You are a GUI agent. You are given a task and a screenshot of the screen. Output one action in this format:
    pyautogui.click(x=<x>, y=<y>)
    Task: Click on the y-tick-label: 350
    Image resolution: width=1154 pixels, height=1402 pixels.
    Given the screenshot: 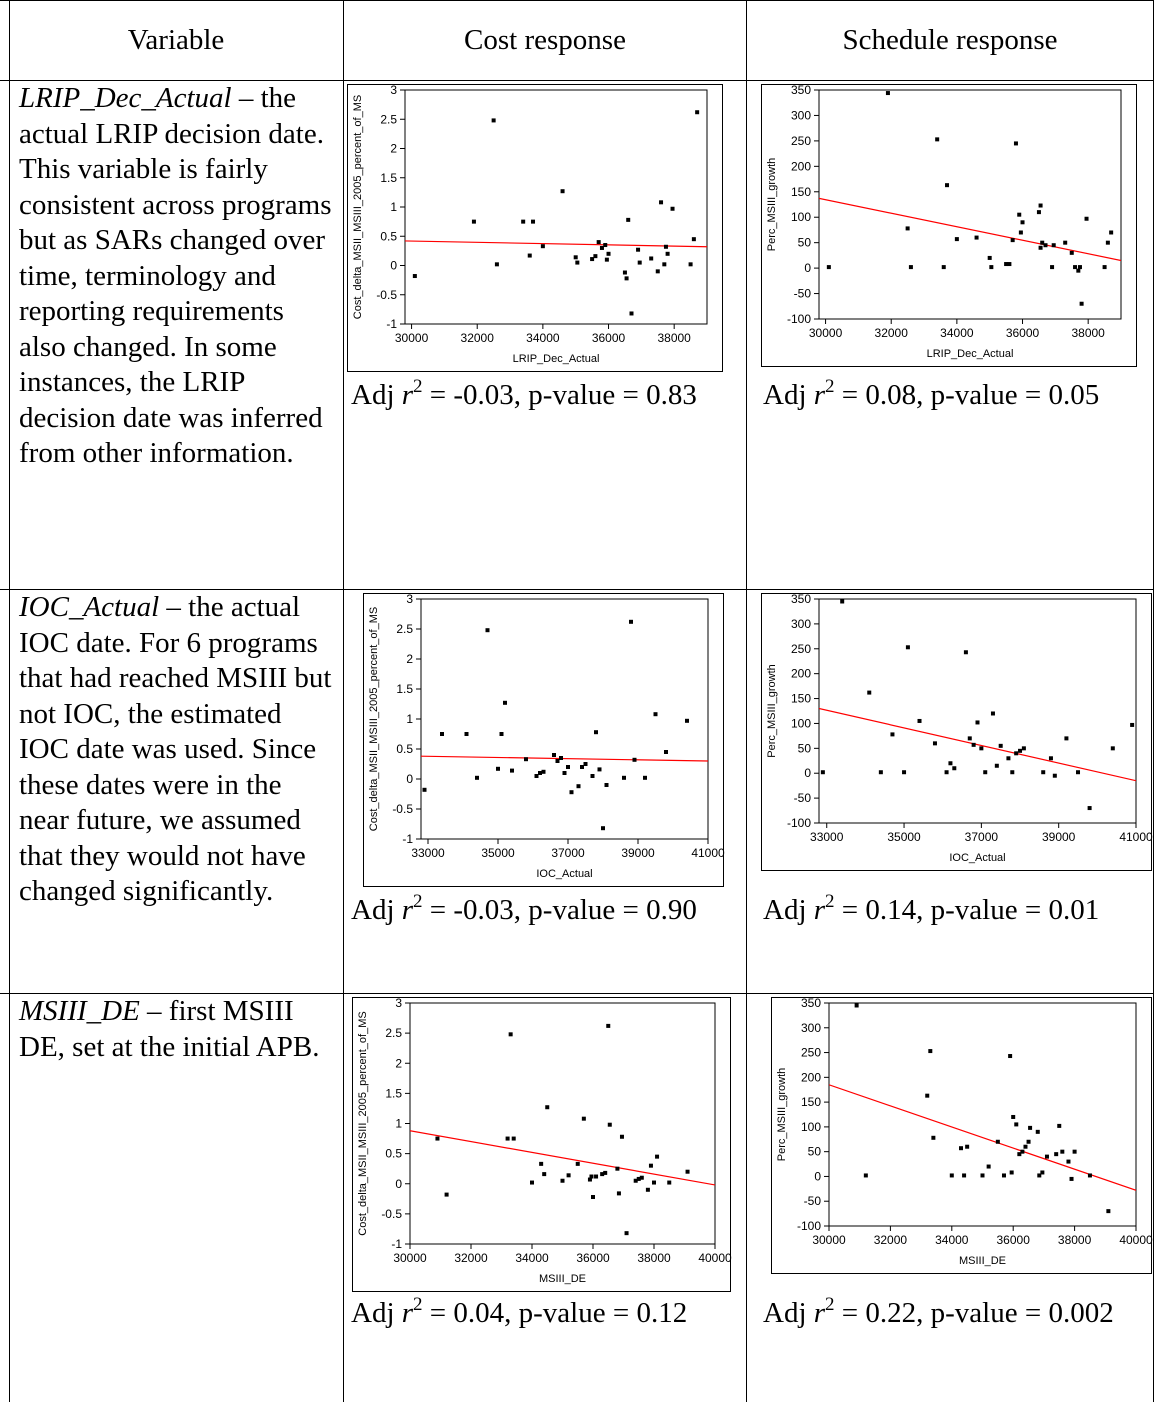 What is the action you would take?
    pyautogui.click(x=801, y=90)
    